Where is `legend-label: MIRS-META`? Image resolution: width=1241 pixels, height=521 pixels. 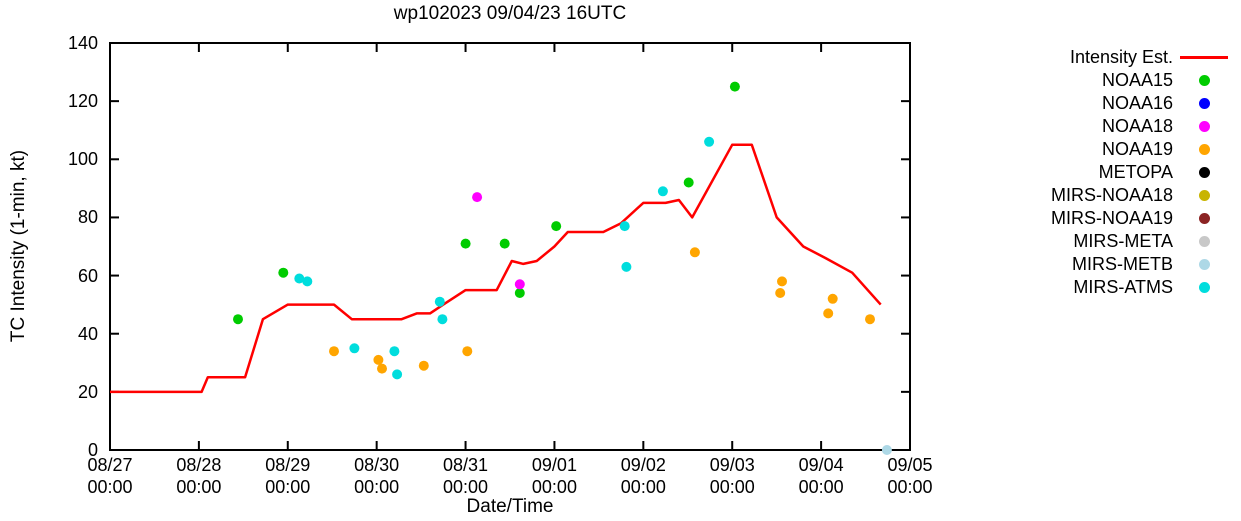 legend-label: MIRS-META is located at coordinates (1123, 241).